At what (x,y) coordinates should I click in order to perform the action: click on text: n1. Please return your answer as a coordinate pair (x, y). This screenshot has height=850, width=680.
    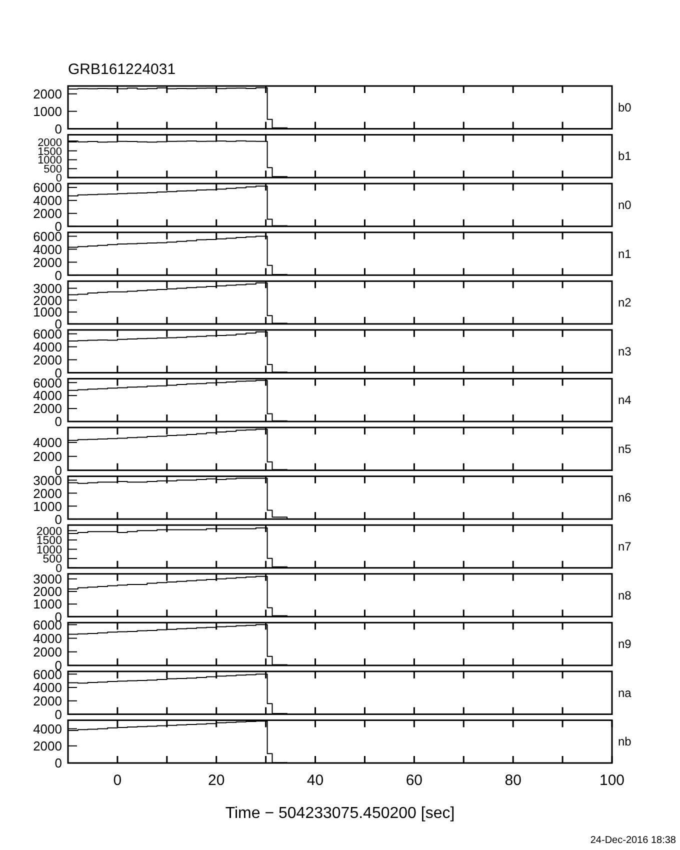
    Looking at the image, I should click on (625, 253).